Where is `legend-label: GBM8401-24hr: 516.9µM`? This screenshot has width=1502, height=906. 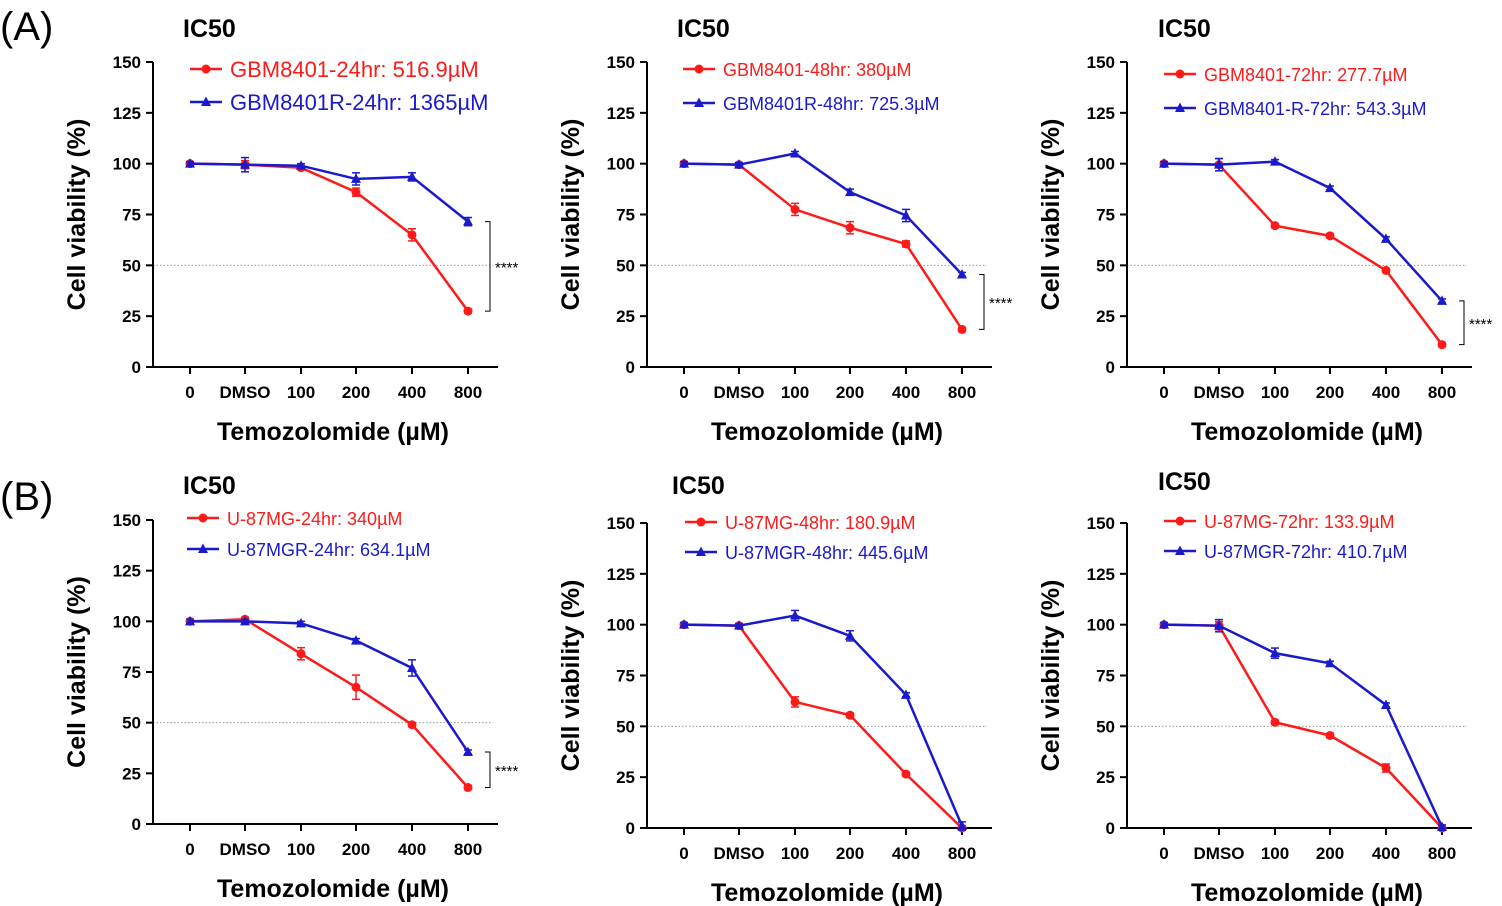
legend-label: GBM8401-24hr: 516.9µM is located at coordinates (354, 69).